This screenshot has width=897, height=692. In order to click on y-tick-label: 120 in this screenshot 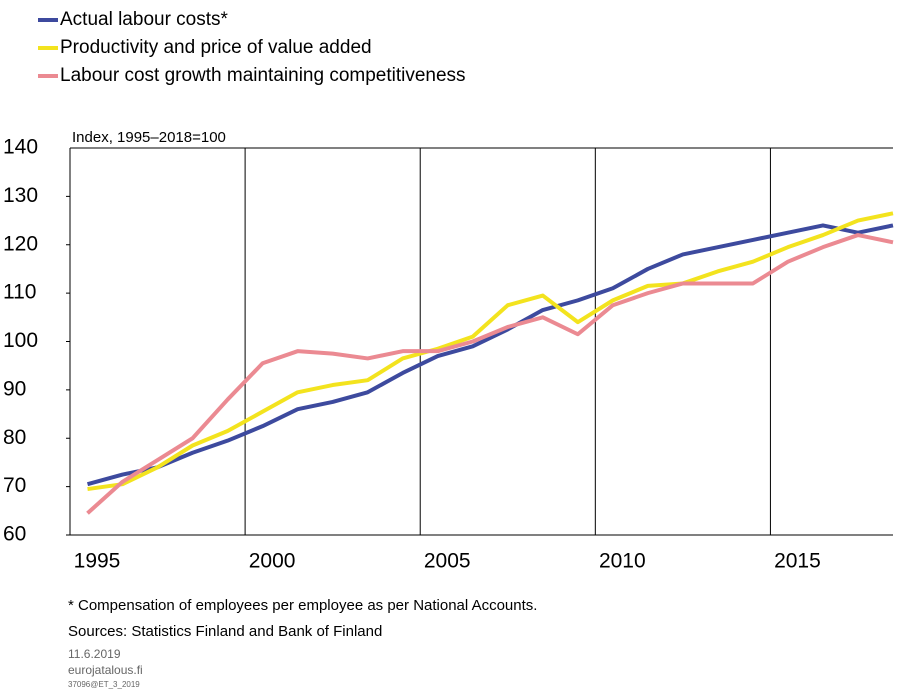, I will do `click(20, 243)`.